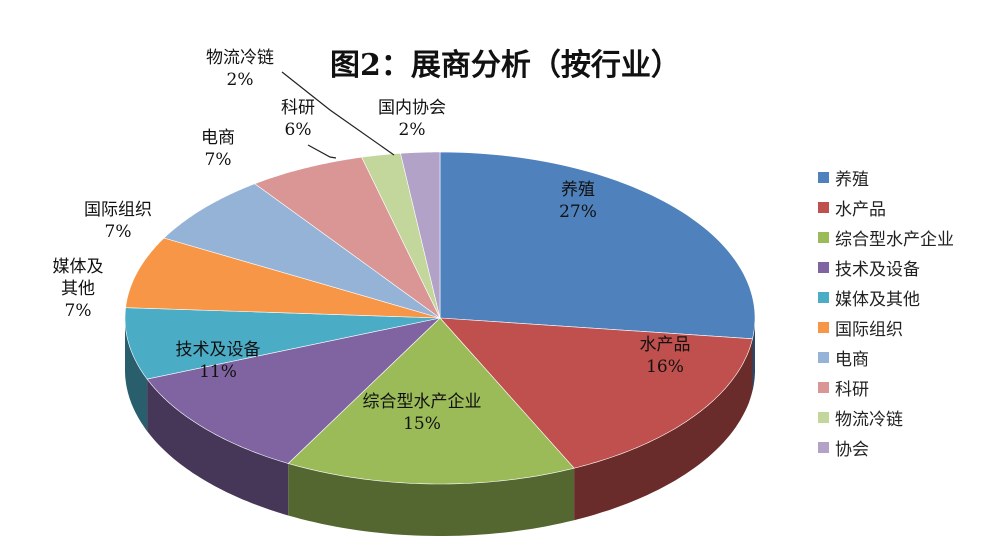  What do you see at coordinates (338, 113) in the screenshot?
I see `leader-line-物流冷链` at bounding box center [338, 113].